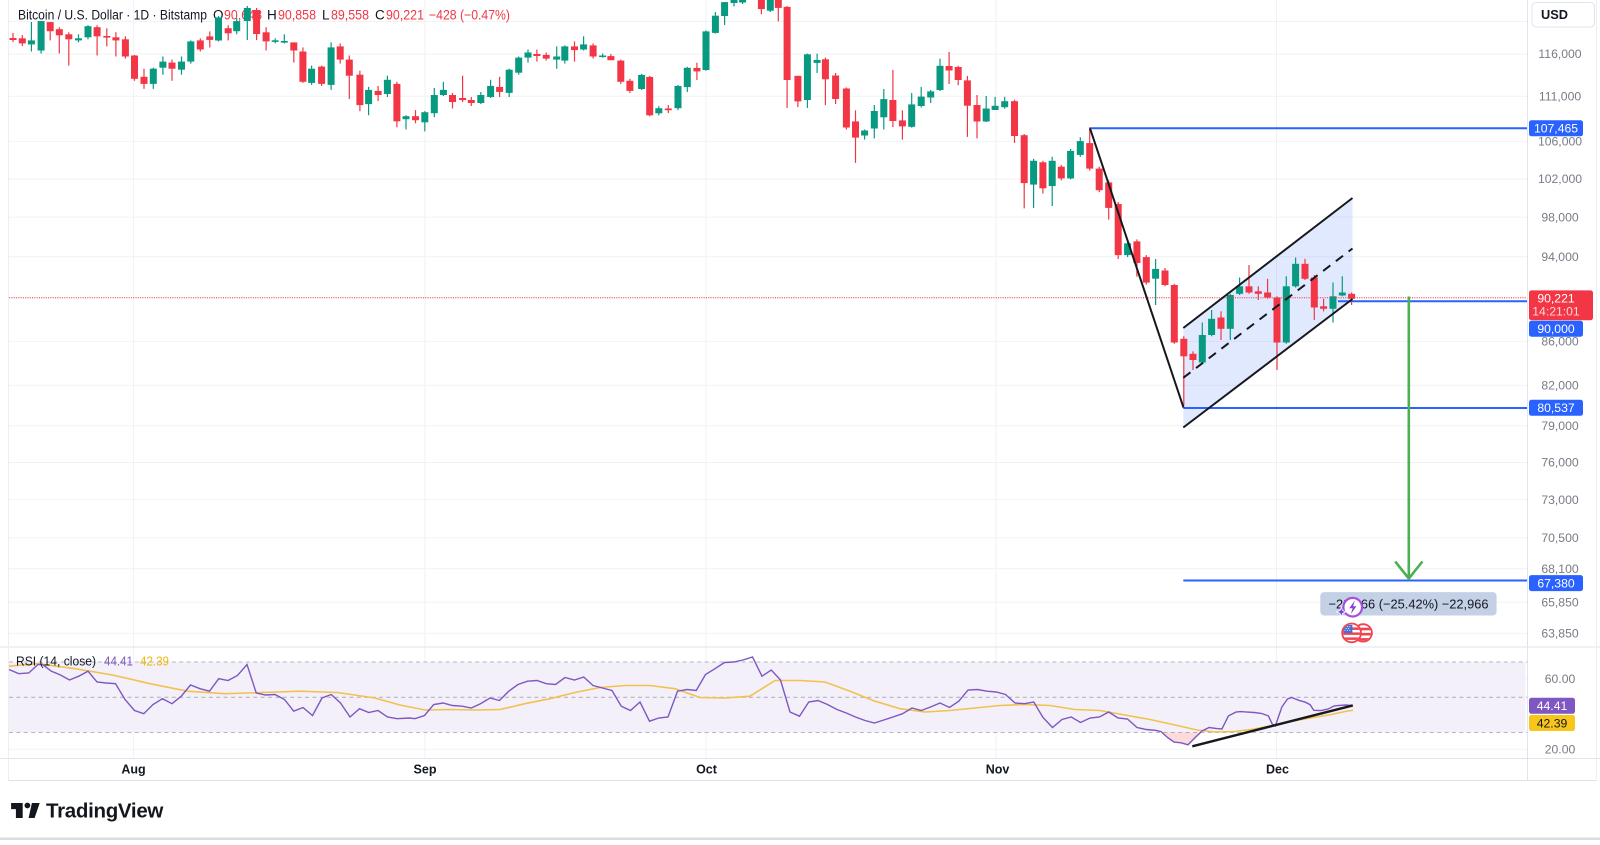 Image resolution: width=1600 pixels, height=845 pixels. I want to click on svg-text: 102,000, so click(1560, 179).